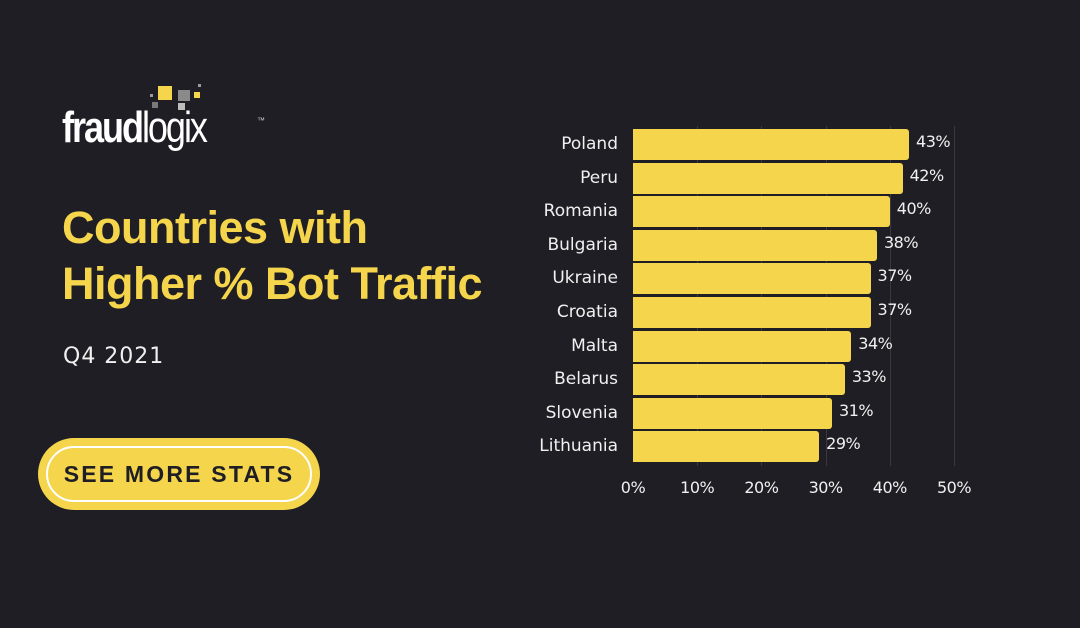  I want to click on logo-text-bold: fraud, so click(103, 127).